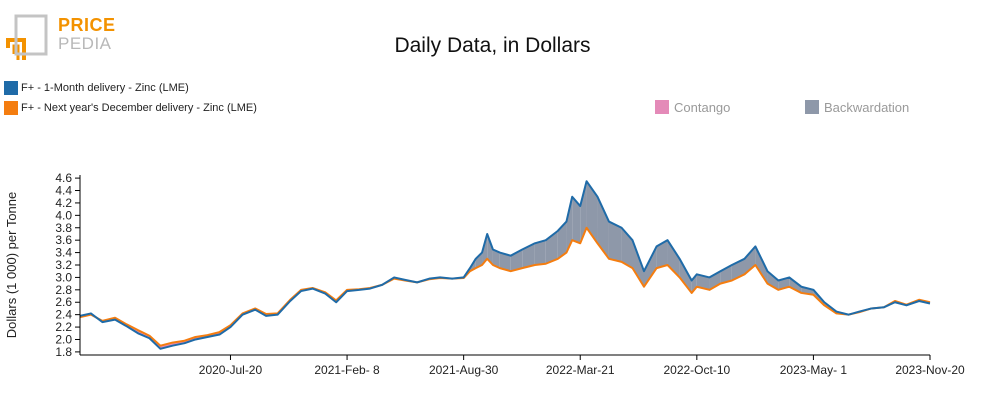 This screenshot has width=985, height=400. Describe the element at coordinates (63, 240) in the screenshot. I see `y-tick-label: 3.6` at that location.